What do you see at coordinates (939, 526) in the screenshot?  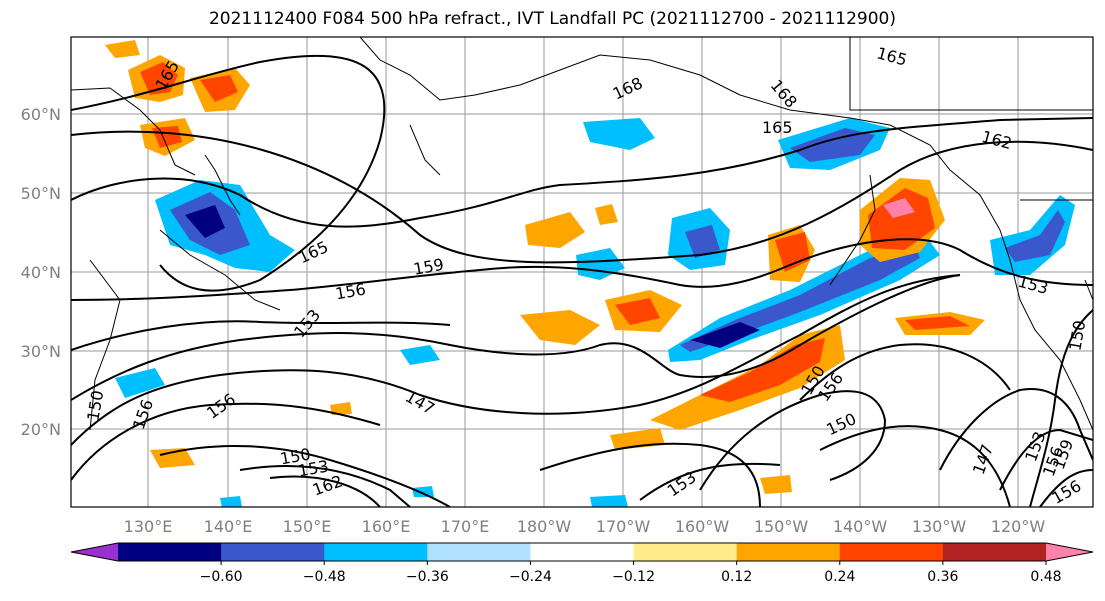 I see `lon-label: 130°W` at bounding box center [939, 526].